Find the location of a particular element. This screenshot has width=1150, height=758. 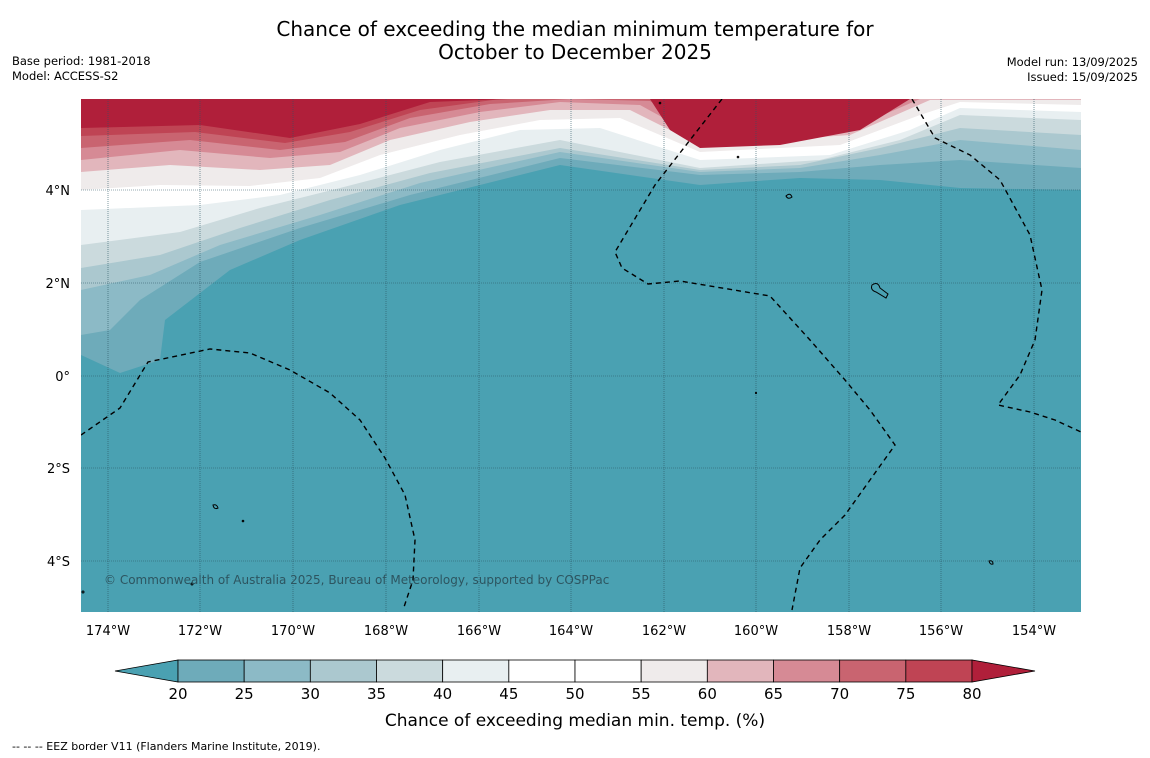

lat-label-4n: 4°N is located at coordinates (58, 191).